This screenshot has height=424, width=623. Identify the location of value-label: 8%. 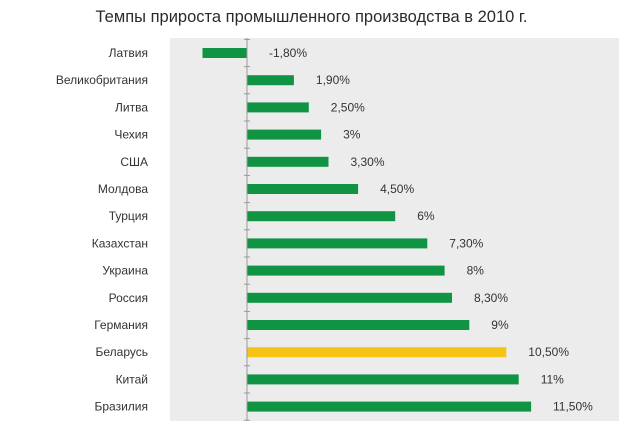
(476, 271).